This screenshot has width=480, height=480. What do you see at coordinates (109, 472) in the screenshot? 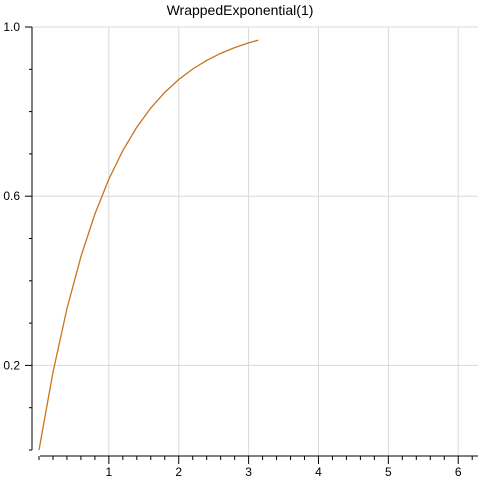
I see `x-tick-label-1: 1` at bounding box center [109, 472].